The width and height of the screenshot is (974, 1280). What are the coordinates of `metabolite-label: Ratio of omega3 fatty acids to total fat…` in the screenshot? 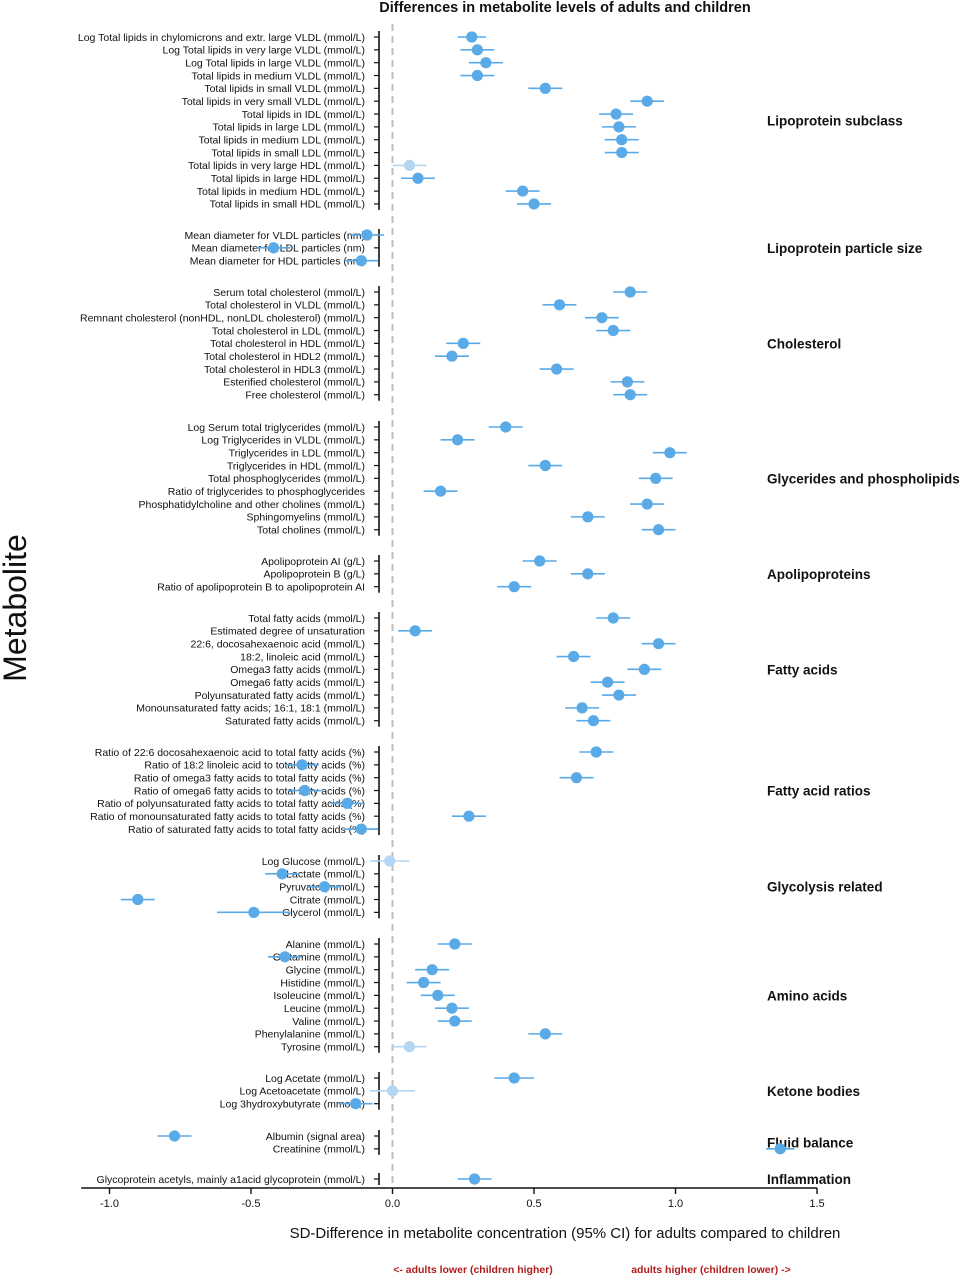 It's located at (249, 778).